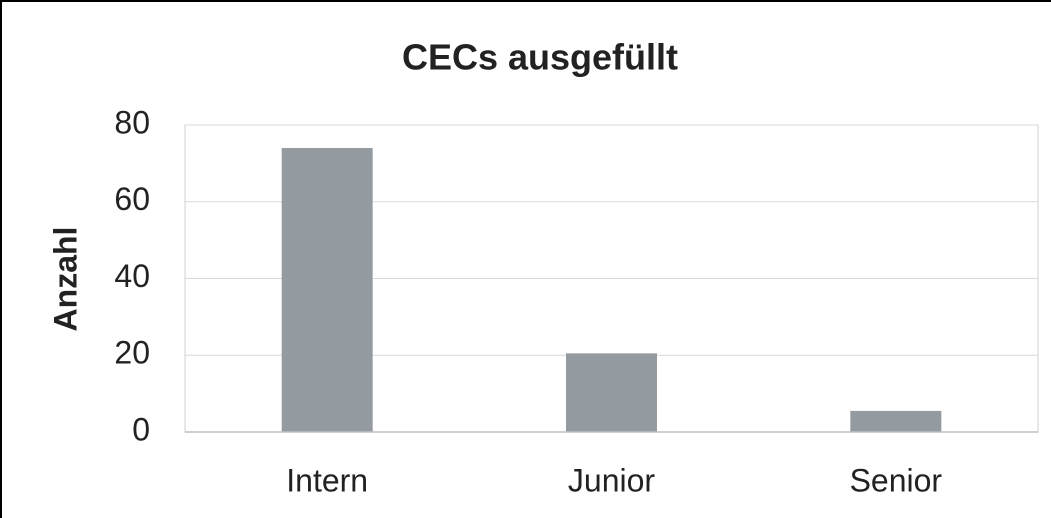  What do you see at coordinates (612, 480) in the screenshot?
I see `x-tick-label: Junior` at bounding box center [612, 480].